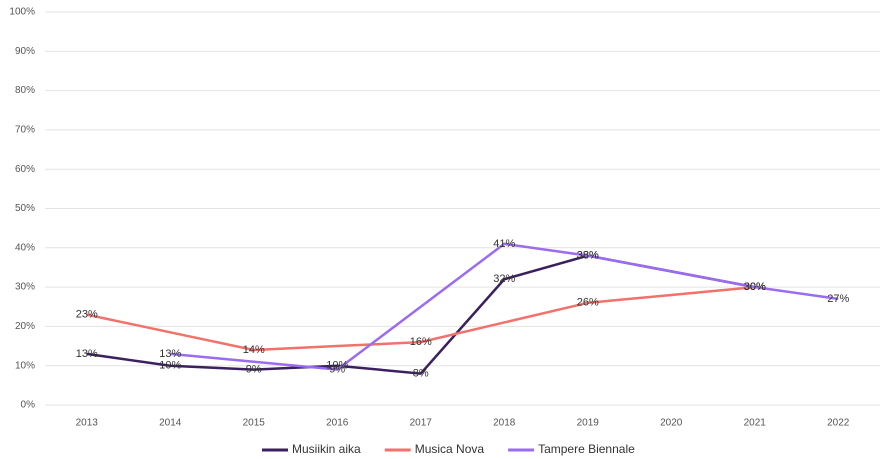  Describe the element at coordinates (504, 423) in the screenshot. I see `x-tick-label: 2018` at that location.